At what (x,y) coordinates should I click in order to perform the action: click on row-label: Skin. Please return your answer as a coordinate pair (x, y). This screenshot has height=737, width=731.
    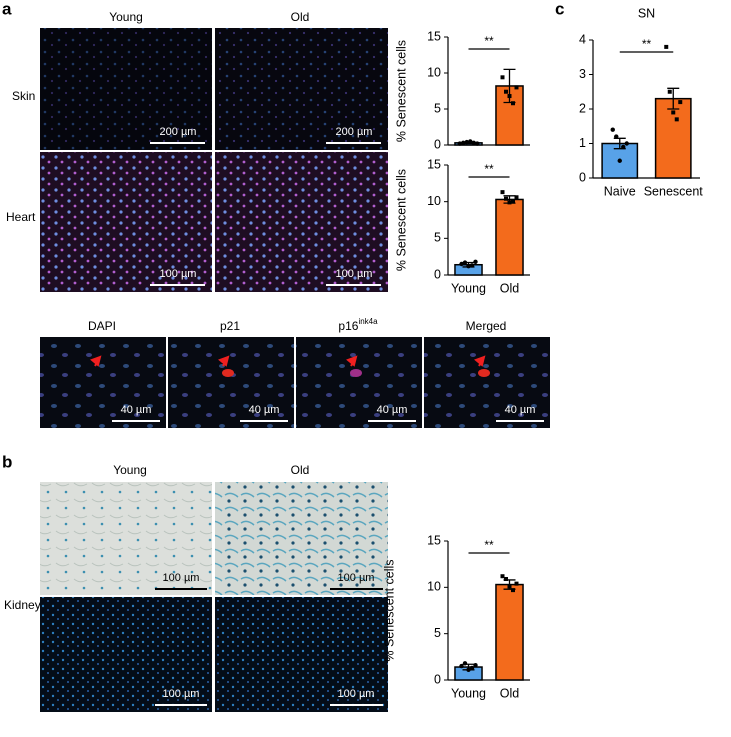
    Looking at the image, I should click on (23, 96).